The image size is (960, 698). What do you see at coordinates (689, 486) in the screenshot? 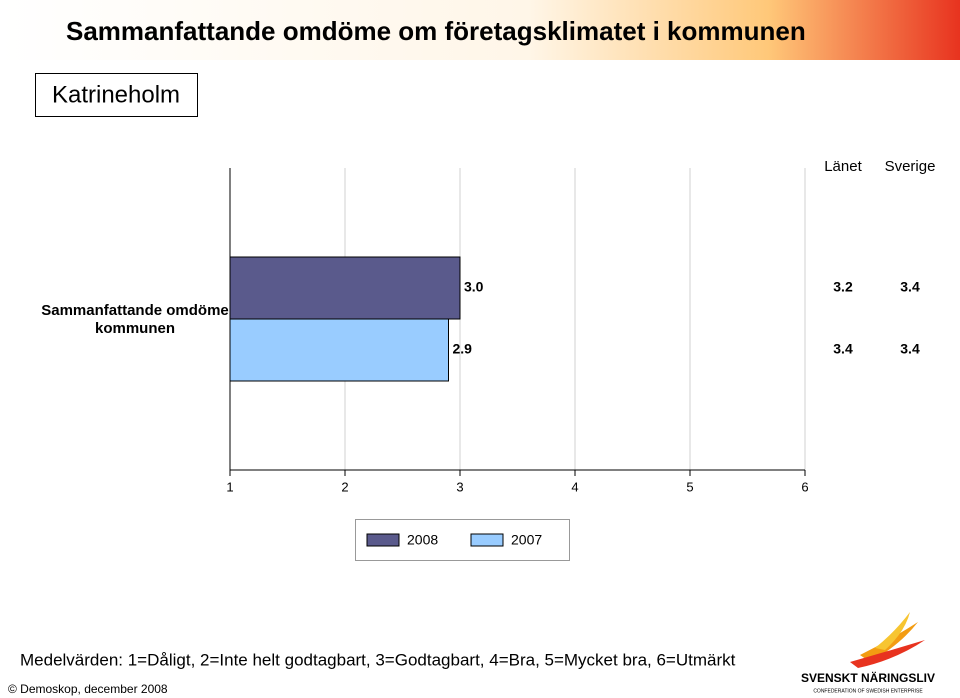
I see `x-tick-label: 5` at bounding box center [689, 486].